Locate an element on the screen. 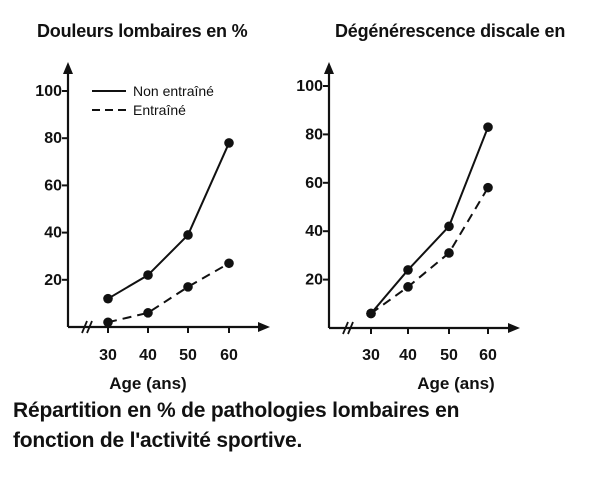 This screenshot has width=593, height=500. series-line-solid-right is located at coordinates (429, 220).